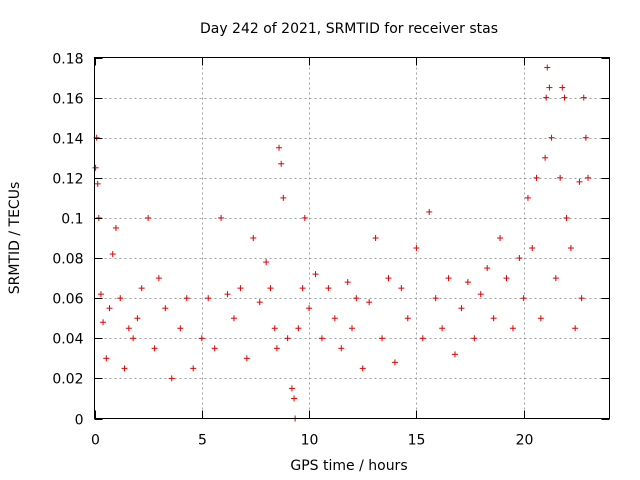  I want to click on y-tick-label: 0.18, so click(67, 60).